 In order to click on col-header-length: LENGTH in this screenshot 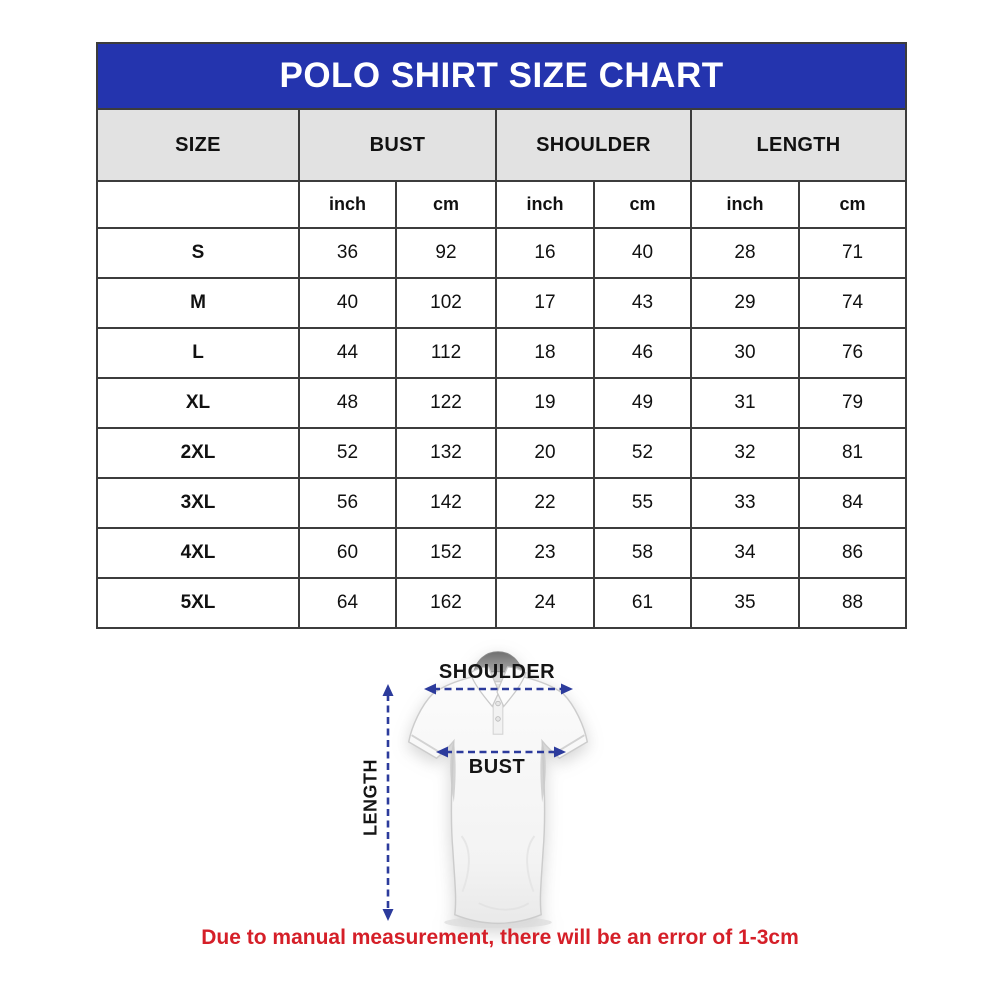, I will do `click(798, 145)`.